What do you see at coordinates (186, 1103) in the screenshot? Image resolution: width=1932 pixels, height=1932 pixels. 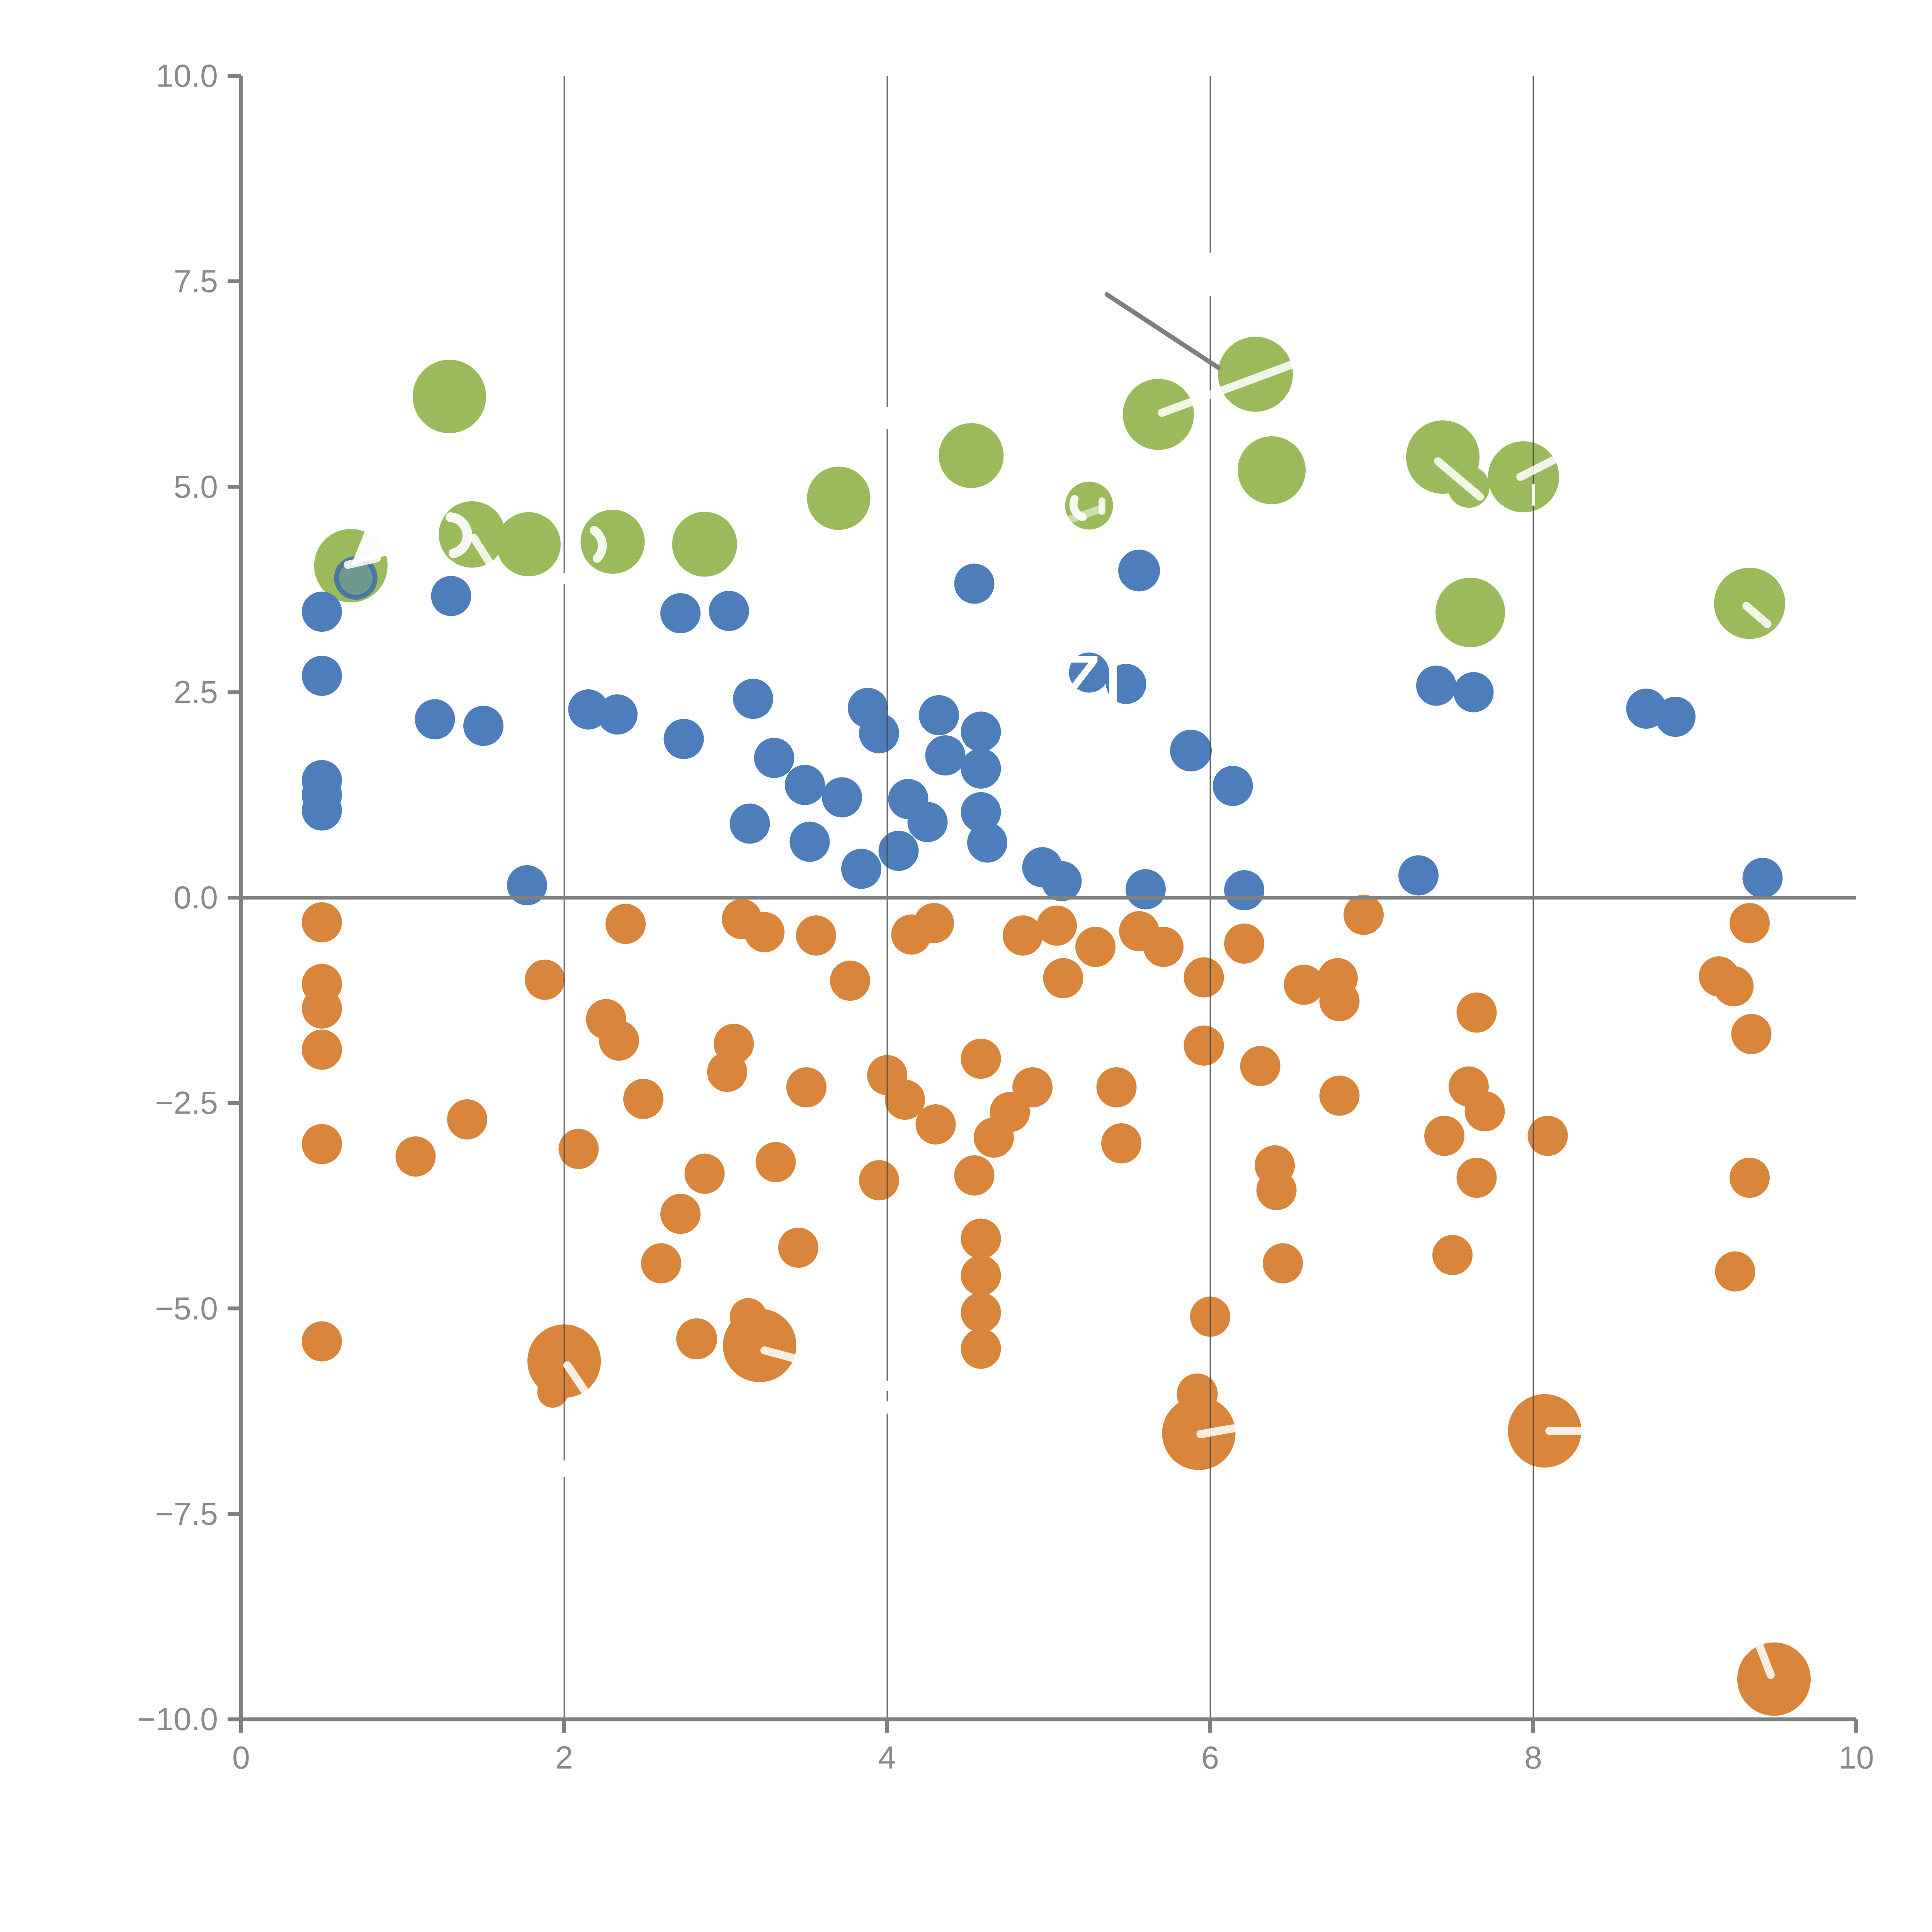 I see `y-tick-label--2.5: −2.5` at bounding box center [186, 1103].